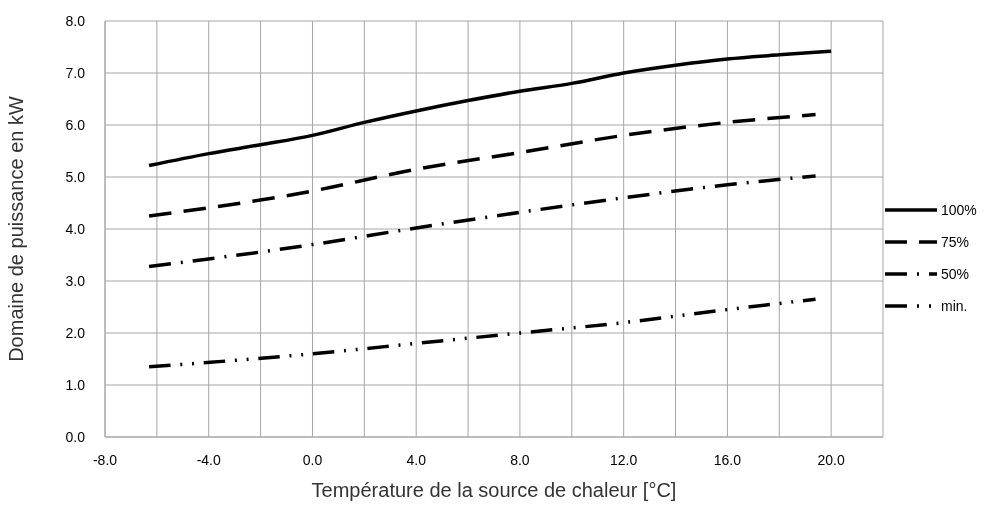 The image size is (1001, 515). What do you see at coordinates (312, 459) in the screenshot?
I see `x-tick-label: 0.0` at bounding box center [312, 459].